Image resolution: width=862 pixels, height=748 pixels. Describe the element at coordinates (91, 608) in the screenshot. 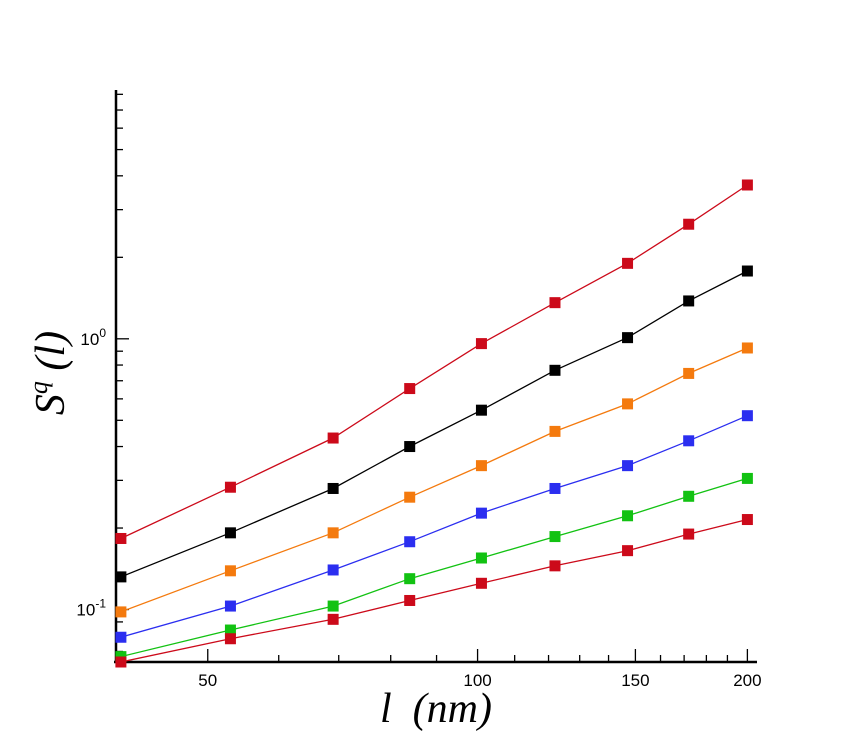

I see `y-tick-label: 10⁻¹` at that location.